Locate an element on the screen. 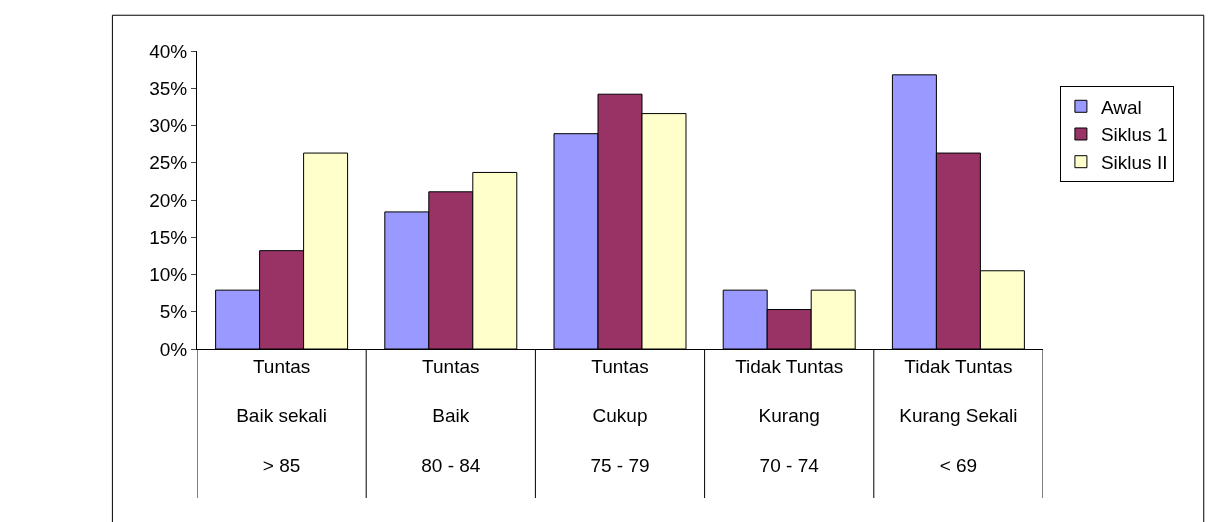 The image size is (1210, 522). category-label: Tuntas Baik sekali > 85 is located at coordinates (282, 415).